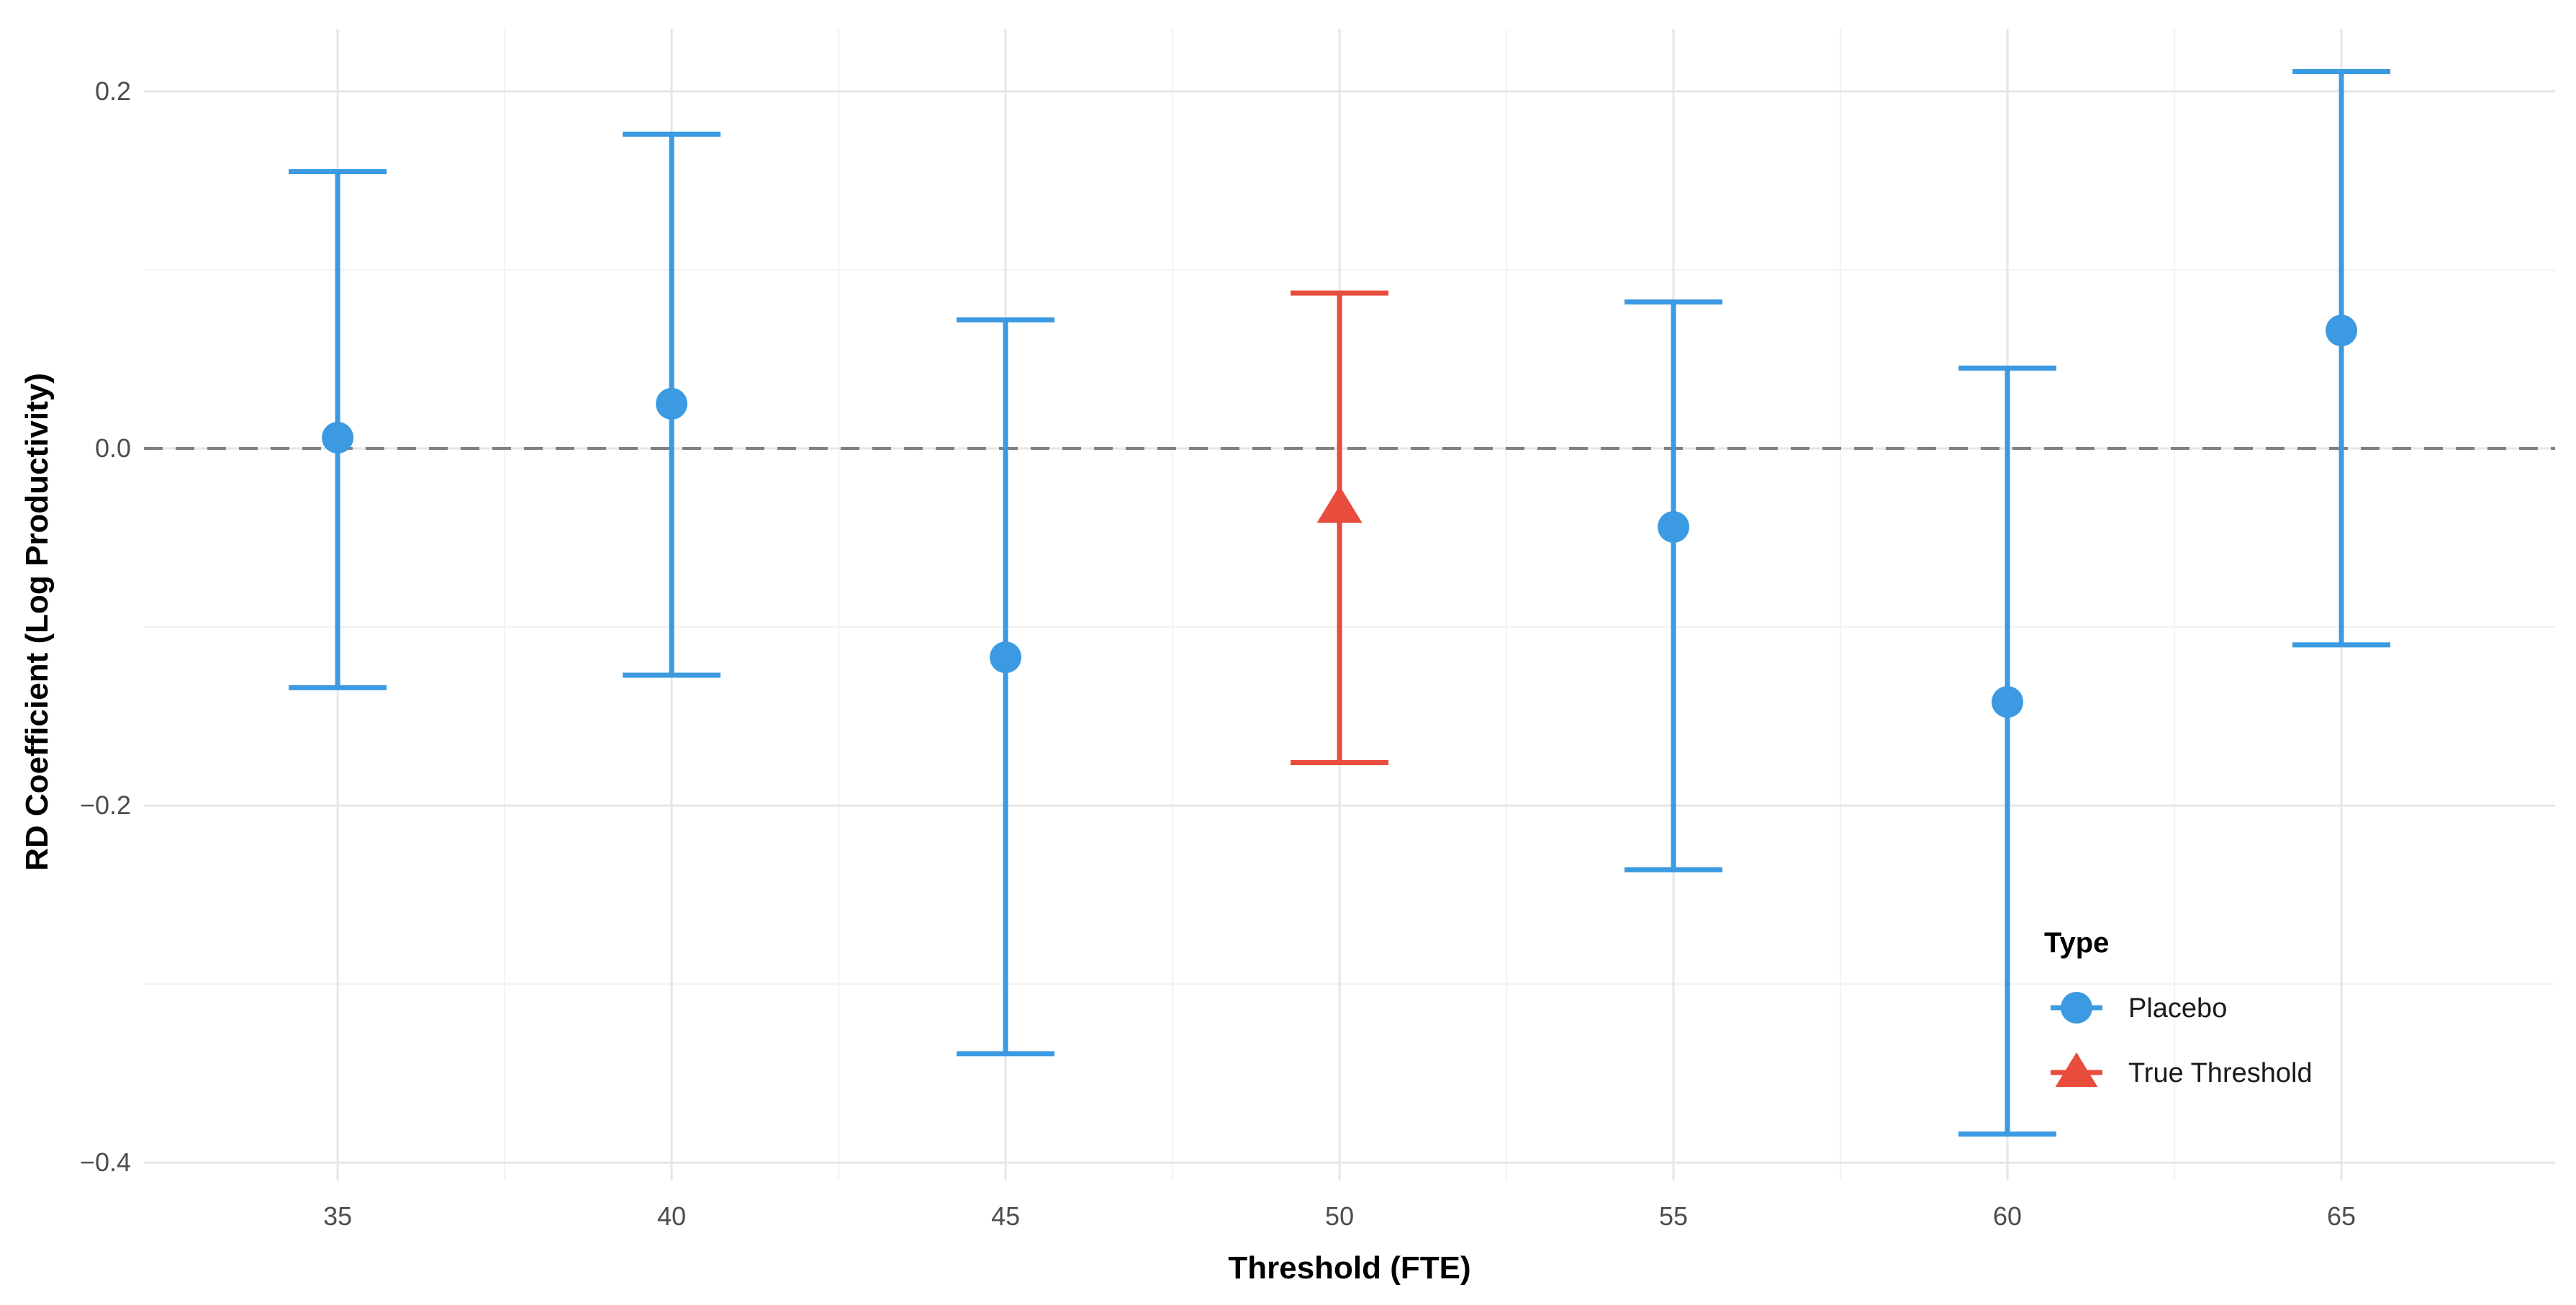 This screenshot has width=2576, height=1305. I want to click on y-tick-label: −0.4, so click(105, 1162).